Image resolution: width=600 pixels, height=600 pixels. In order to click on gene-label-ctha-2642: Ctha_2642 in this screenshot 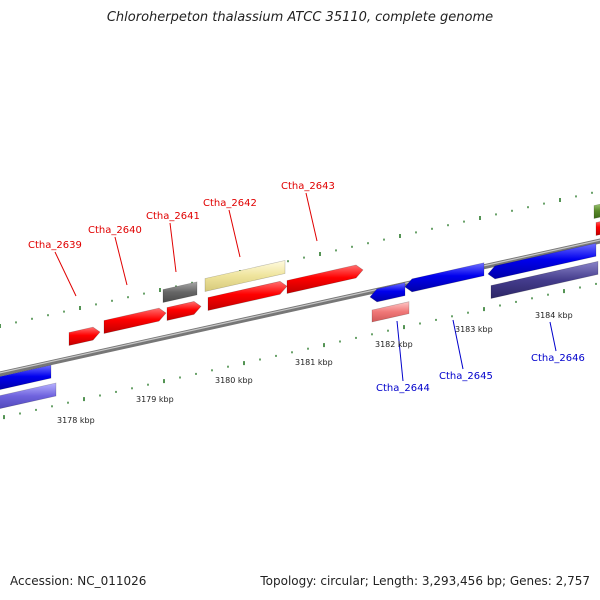, I will do `click(230, 203)`.